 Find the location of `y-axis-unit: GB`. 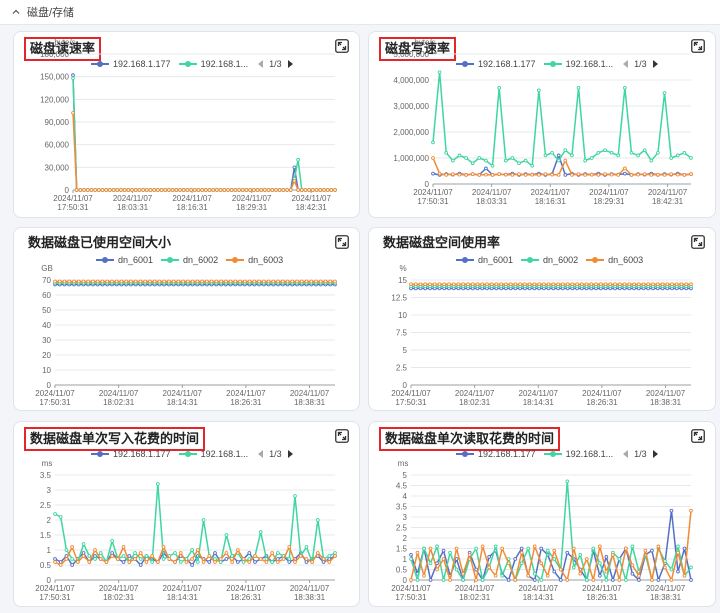

y-axis-unit: GB is located at coordinates (47, 268).